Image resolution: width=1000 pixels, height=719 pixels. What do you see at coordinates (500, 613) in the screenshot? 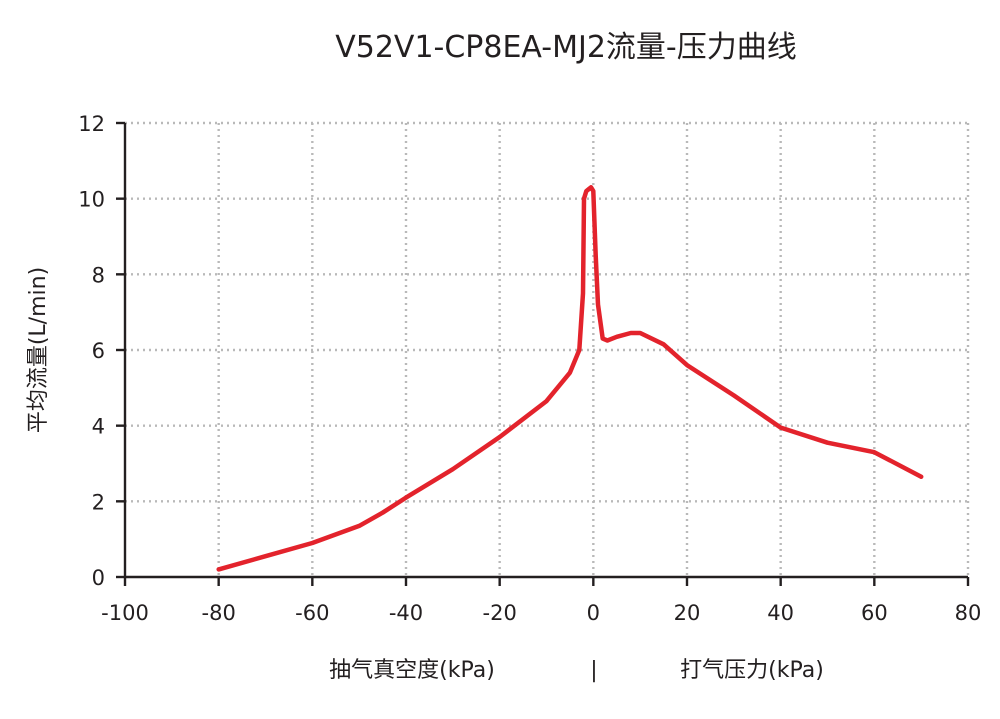
I see `x-tick-label: -20` at bounding box center [500, 613].